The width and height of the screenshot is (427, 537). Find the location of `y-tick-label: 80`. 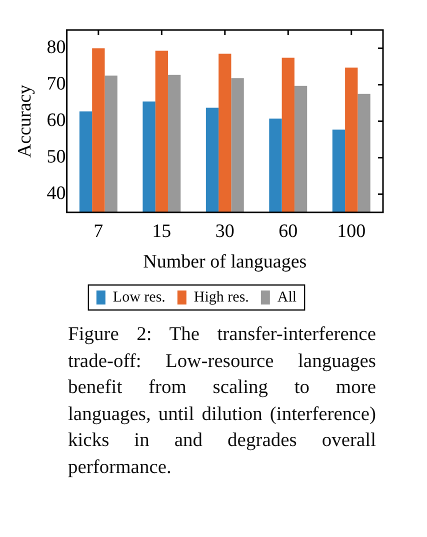

y-tick-label: 80 is located at coordinates (56, 47).